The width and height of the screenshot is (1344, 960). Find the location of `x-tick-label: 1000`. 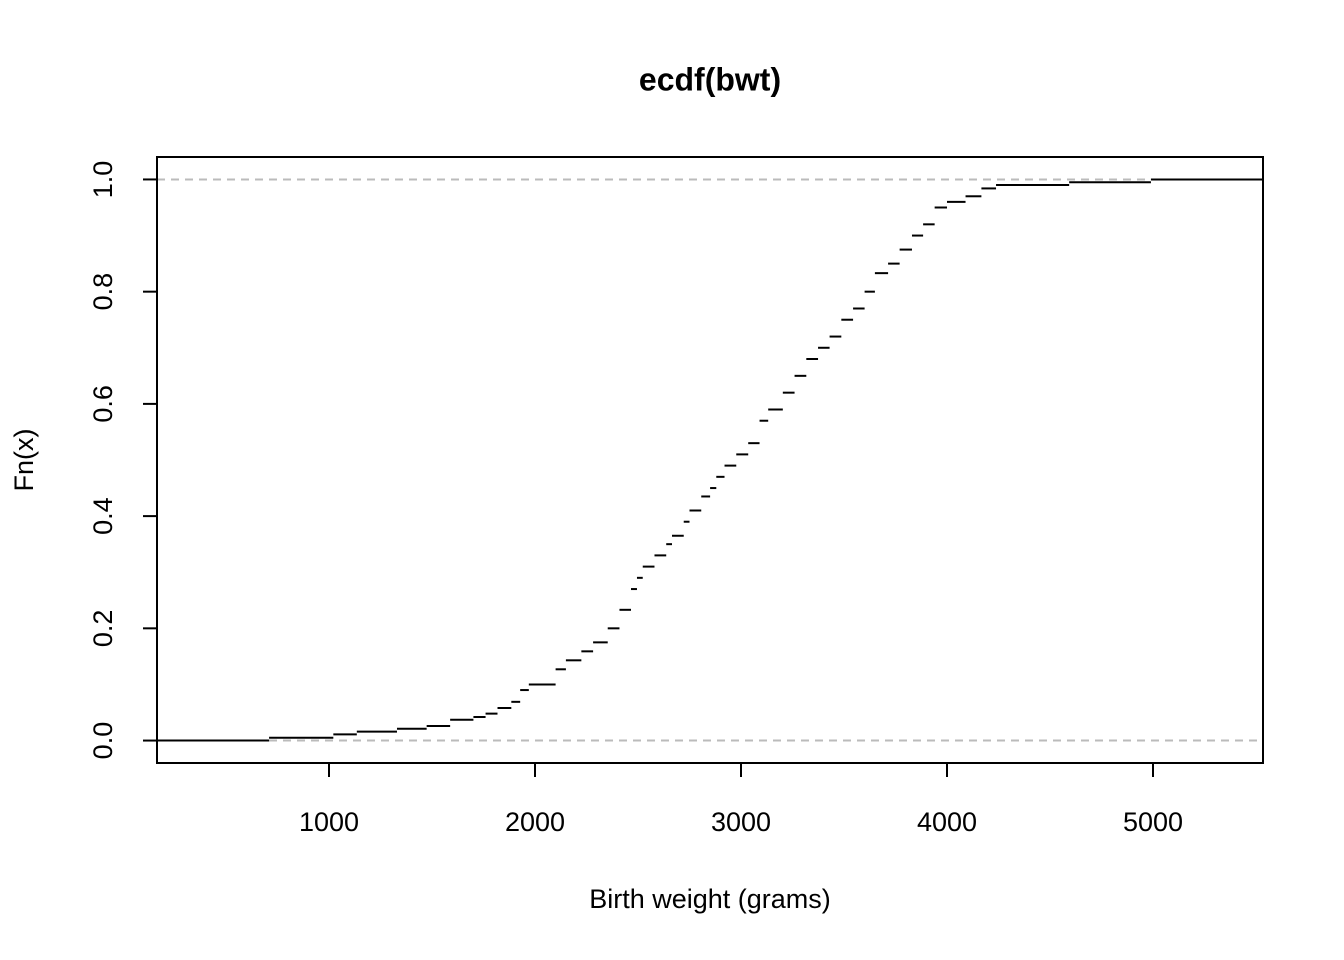

x-tick-label: 1000 is located at coordinates (329, 822).